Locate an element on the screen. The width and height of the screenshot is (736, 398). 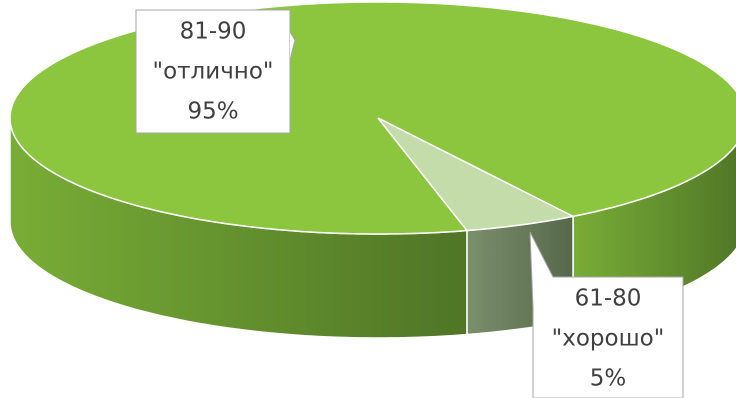
data-label-category: "отлично" is located at coordinates (213, 72).